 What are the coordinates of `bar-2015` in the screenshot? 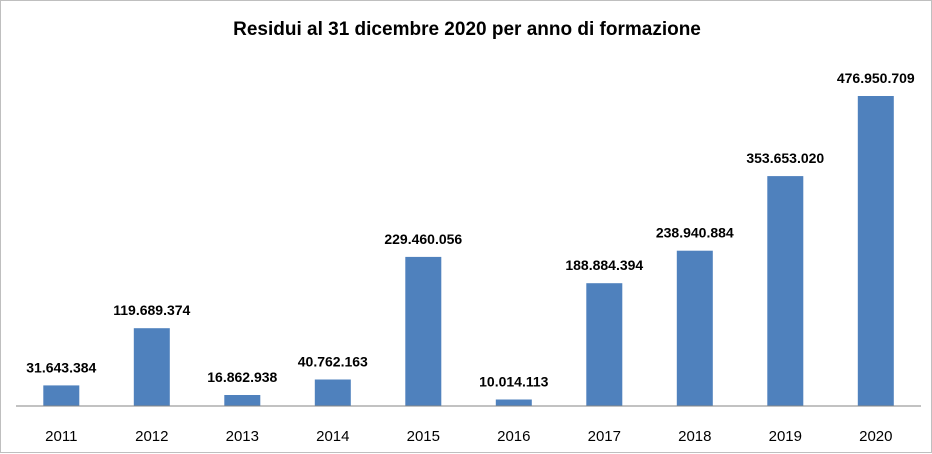 It's located at (423, 331).